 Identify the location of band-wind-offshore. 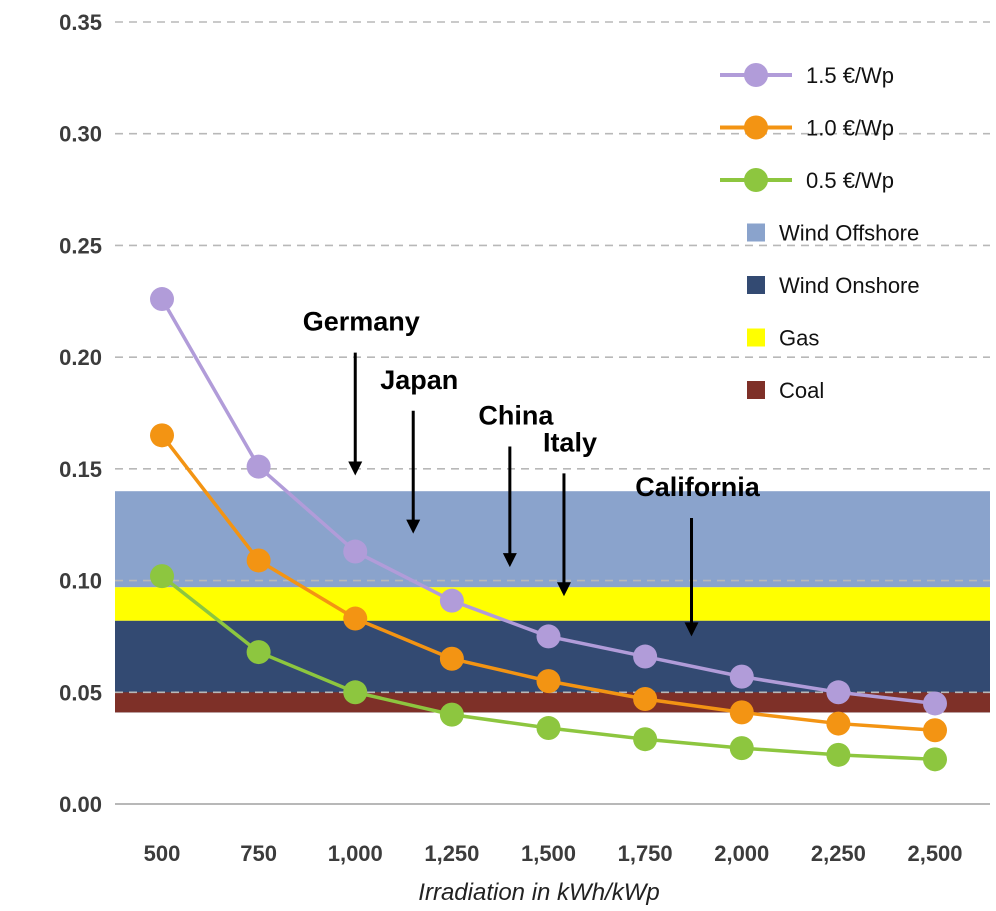
(552, 539).